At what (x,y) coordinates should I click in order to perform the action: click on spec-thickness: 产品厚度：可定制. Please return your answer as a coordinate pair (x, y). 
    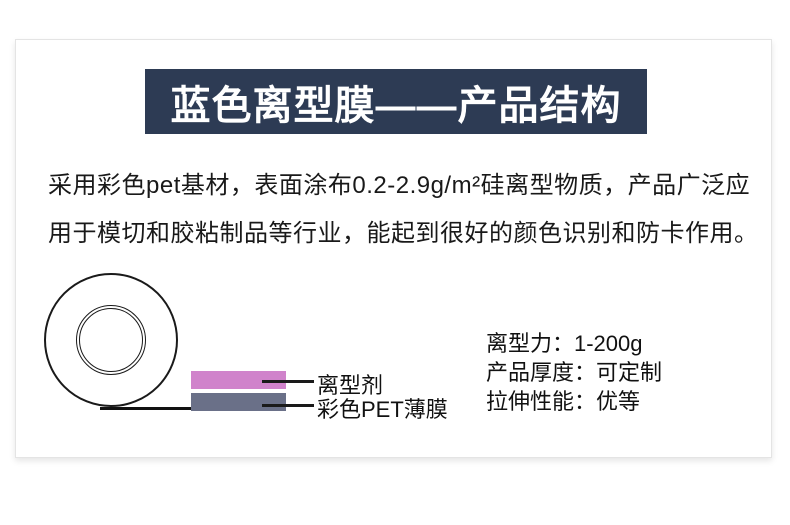
    Looking at the image, I should click on (574, 372).